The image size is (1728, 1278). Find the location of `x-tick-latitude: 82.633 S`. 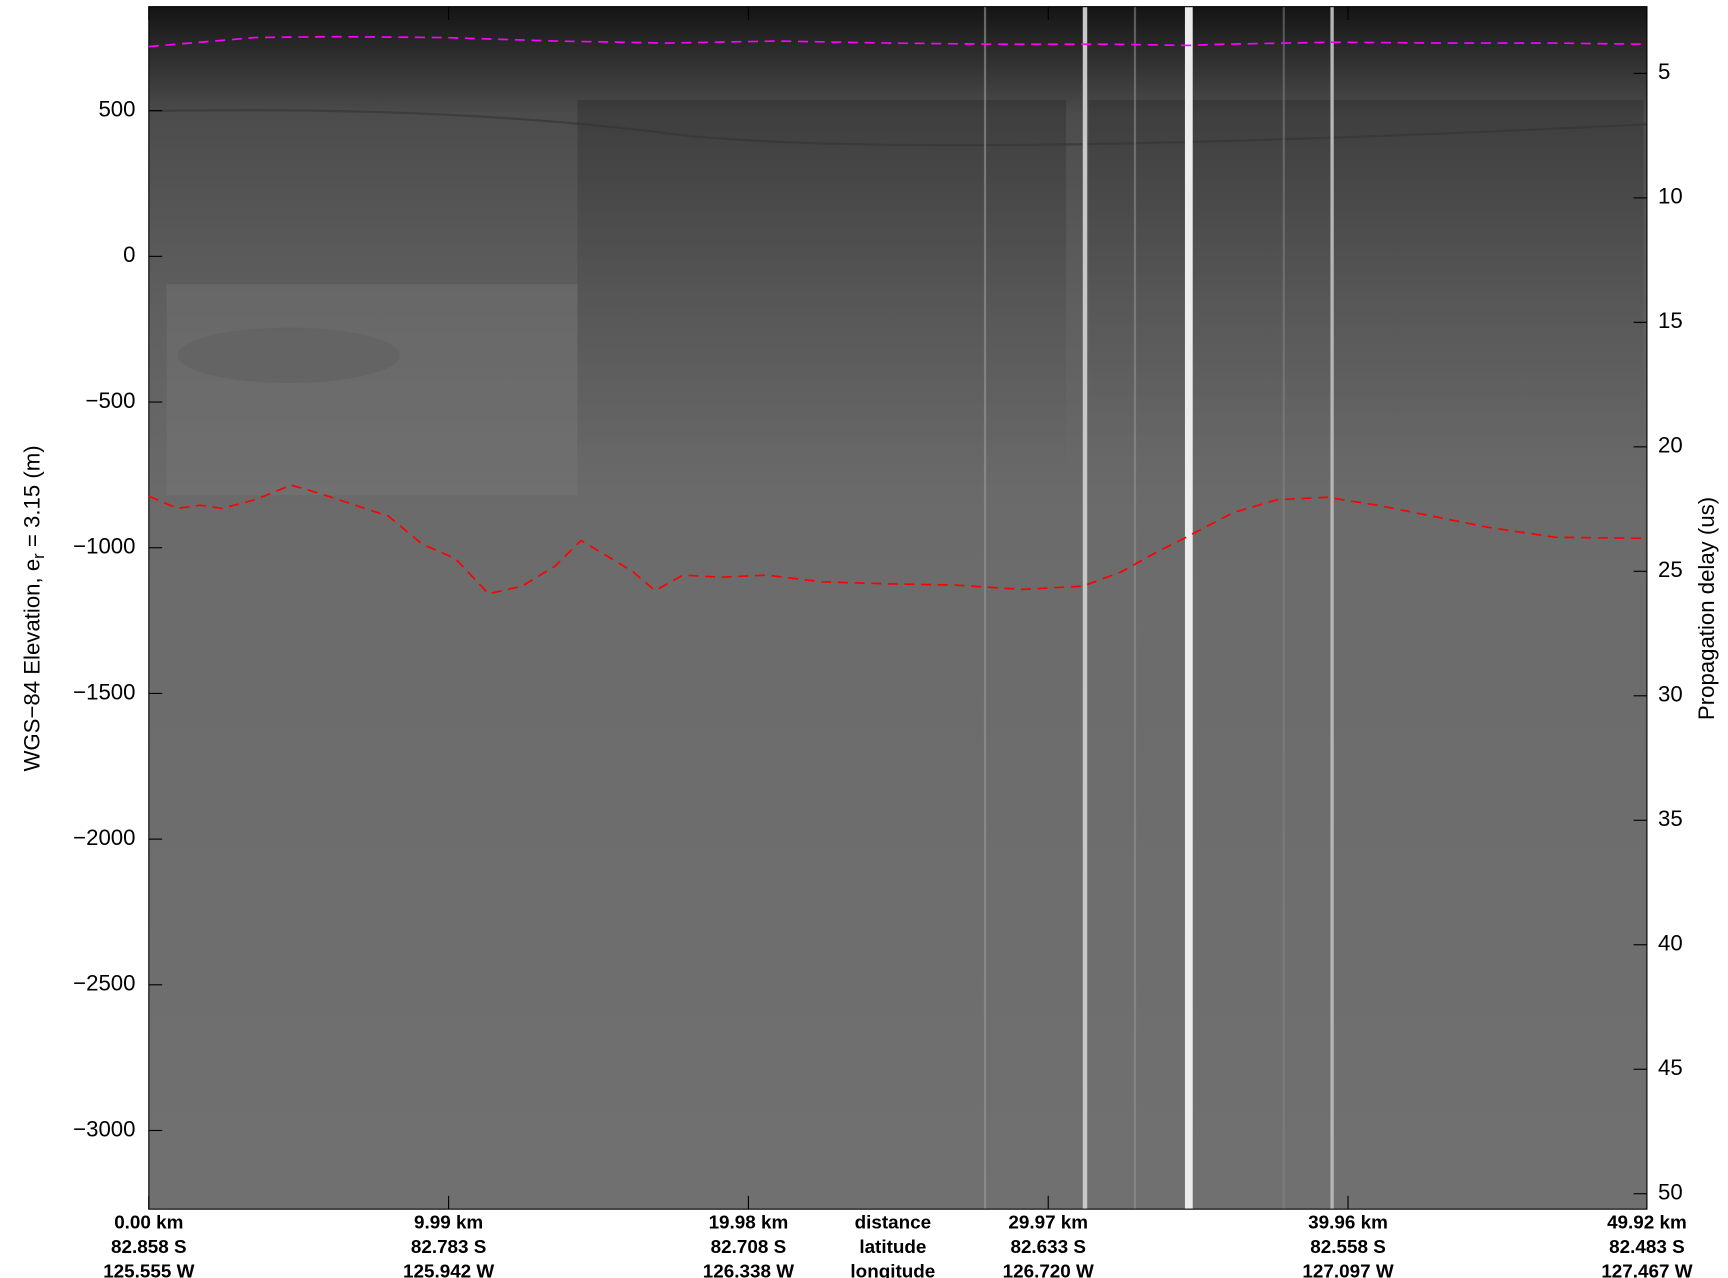

x-tick-latitude: 82.633 S is located at coordinates (1048, 1246).